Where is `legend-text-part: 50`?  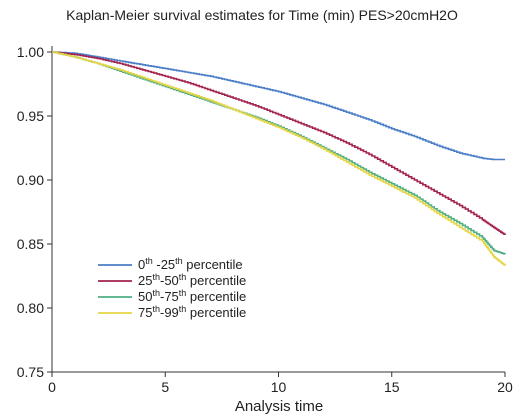
legend-text-part: 50 is located at coordinates (145, 296).